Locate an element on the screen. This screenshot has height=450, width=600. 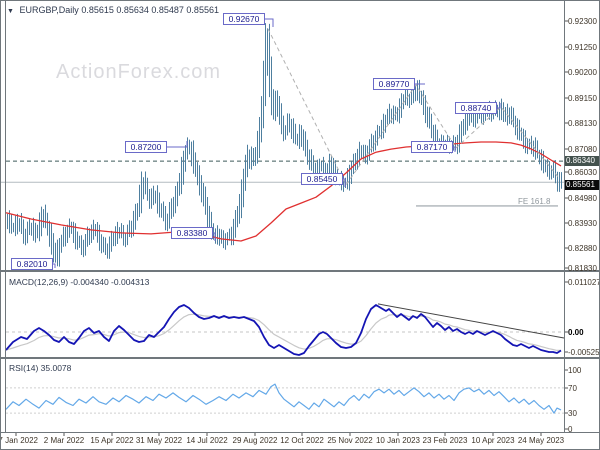
date-axis-label: 24 May 2023 is located at coordinates (541, 440).